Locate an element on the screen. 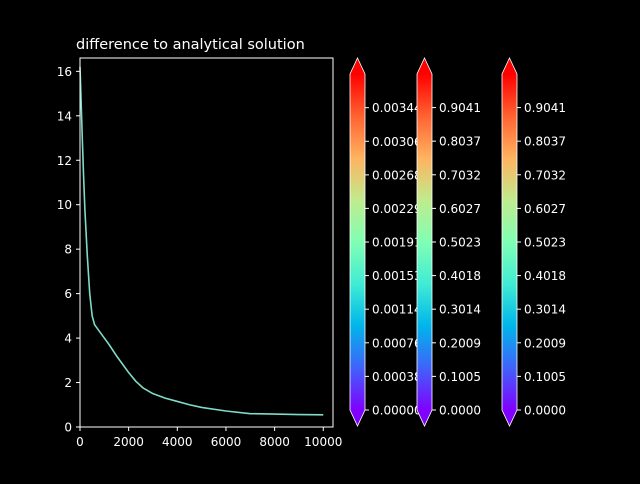 This screenshot has width=640, height=484. y-tick-label: 14 is located at coordinates (64, 116).